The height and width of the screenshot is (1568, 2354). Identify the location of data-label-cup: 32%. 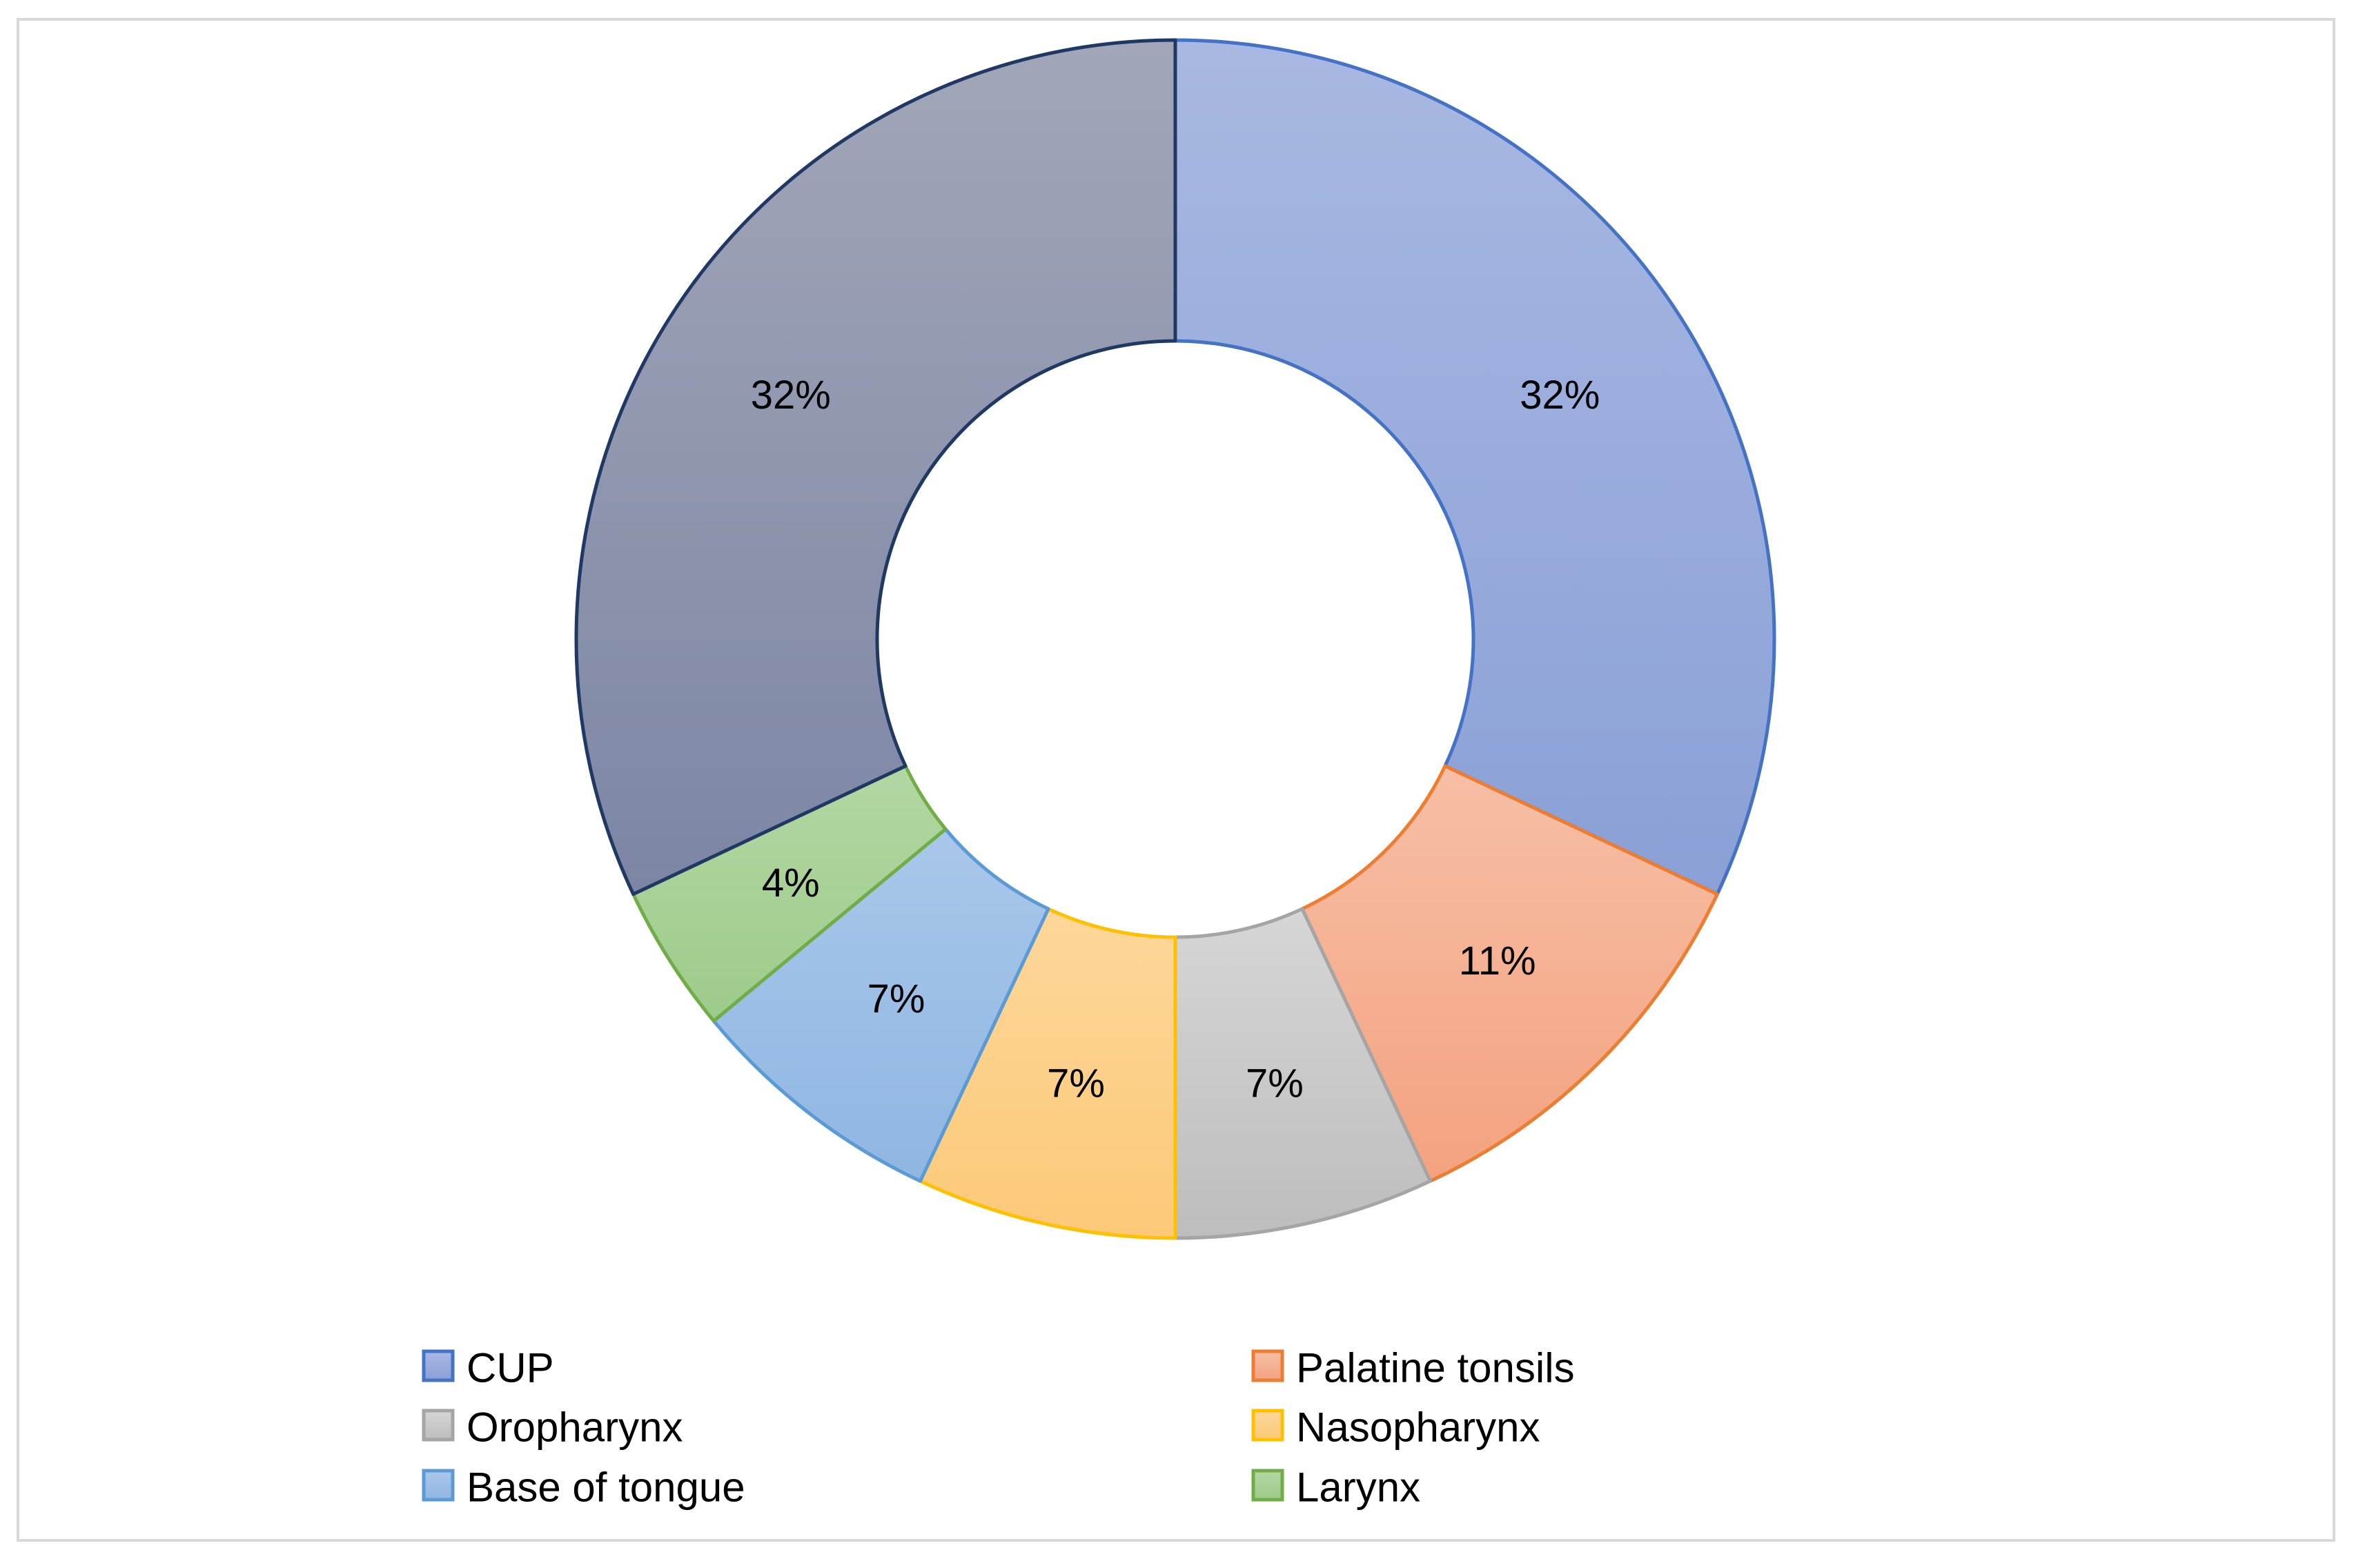
(1560, 395).